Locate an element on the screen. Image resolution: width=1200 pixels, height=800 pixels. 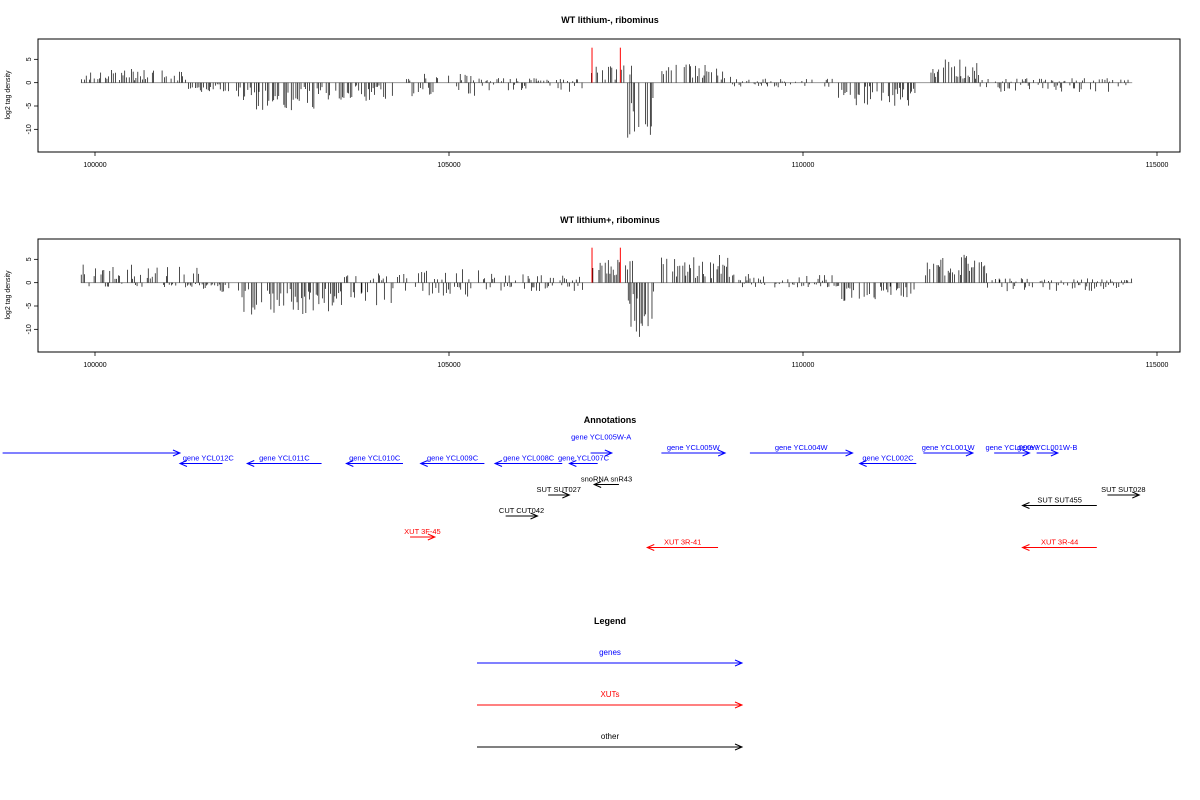
annotation-label: XUT 3R-44 is located at coordinates (1059, 542).